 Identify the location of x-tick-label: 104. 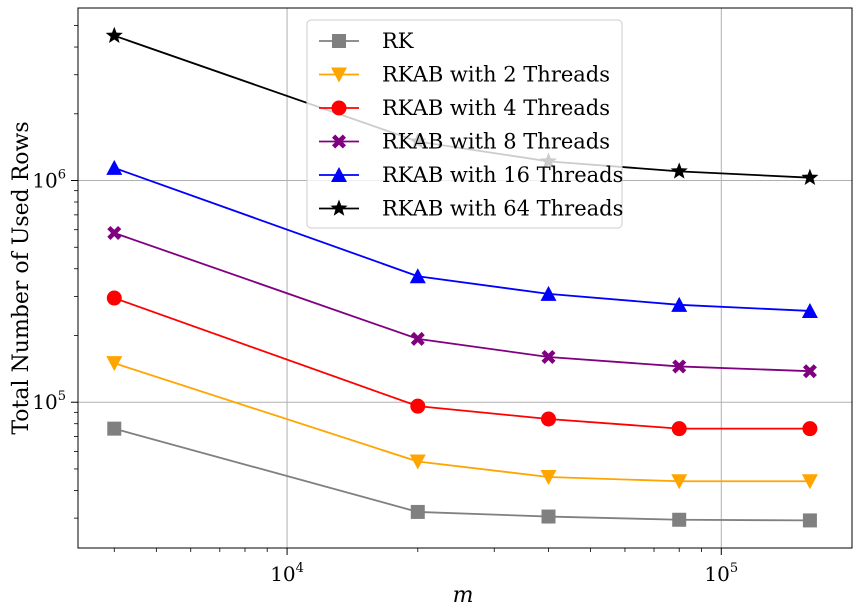
(287, 573).